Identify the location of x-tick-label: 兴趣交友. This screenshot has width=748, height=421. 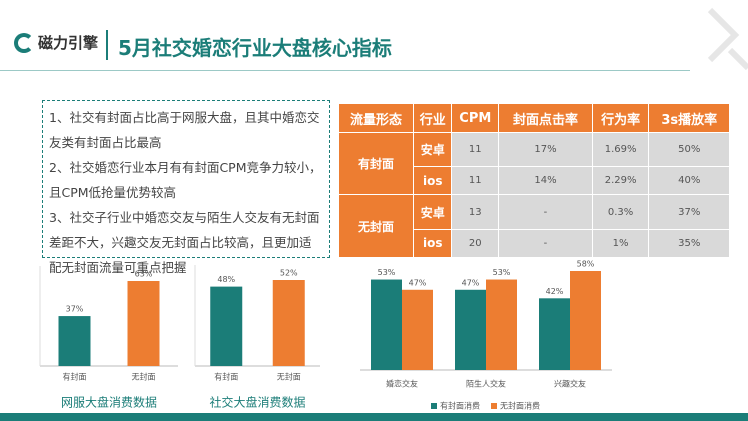
(570, 384).